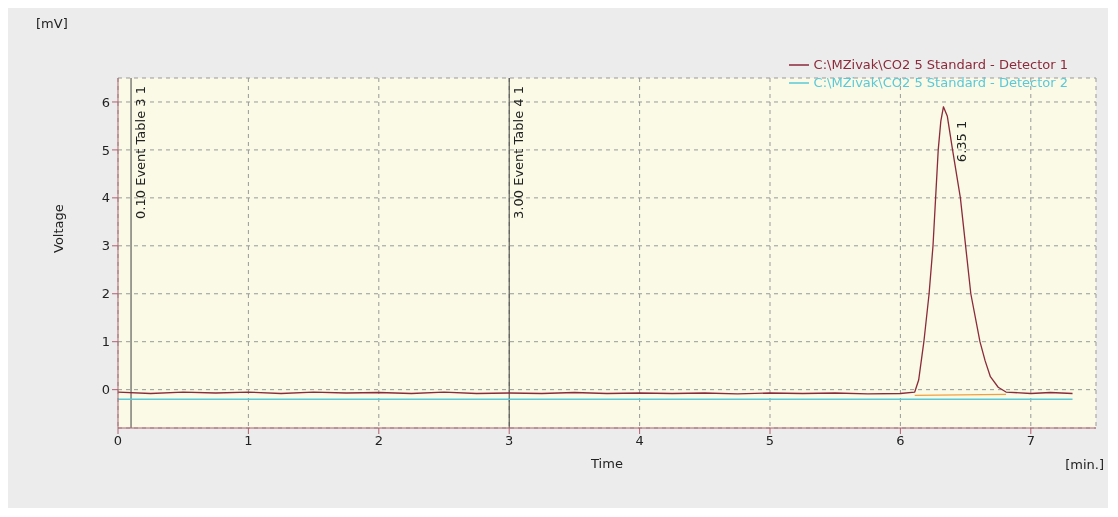  What do you see at coordinates (940, 83) in the screenshot?
I see `legend-label: C:\MZivak\CO2 5 Standard - Detector 2` at bounding box center [940, 83].